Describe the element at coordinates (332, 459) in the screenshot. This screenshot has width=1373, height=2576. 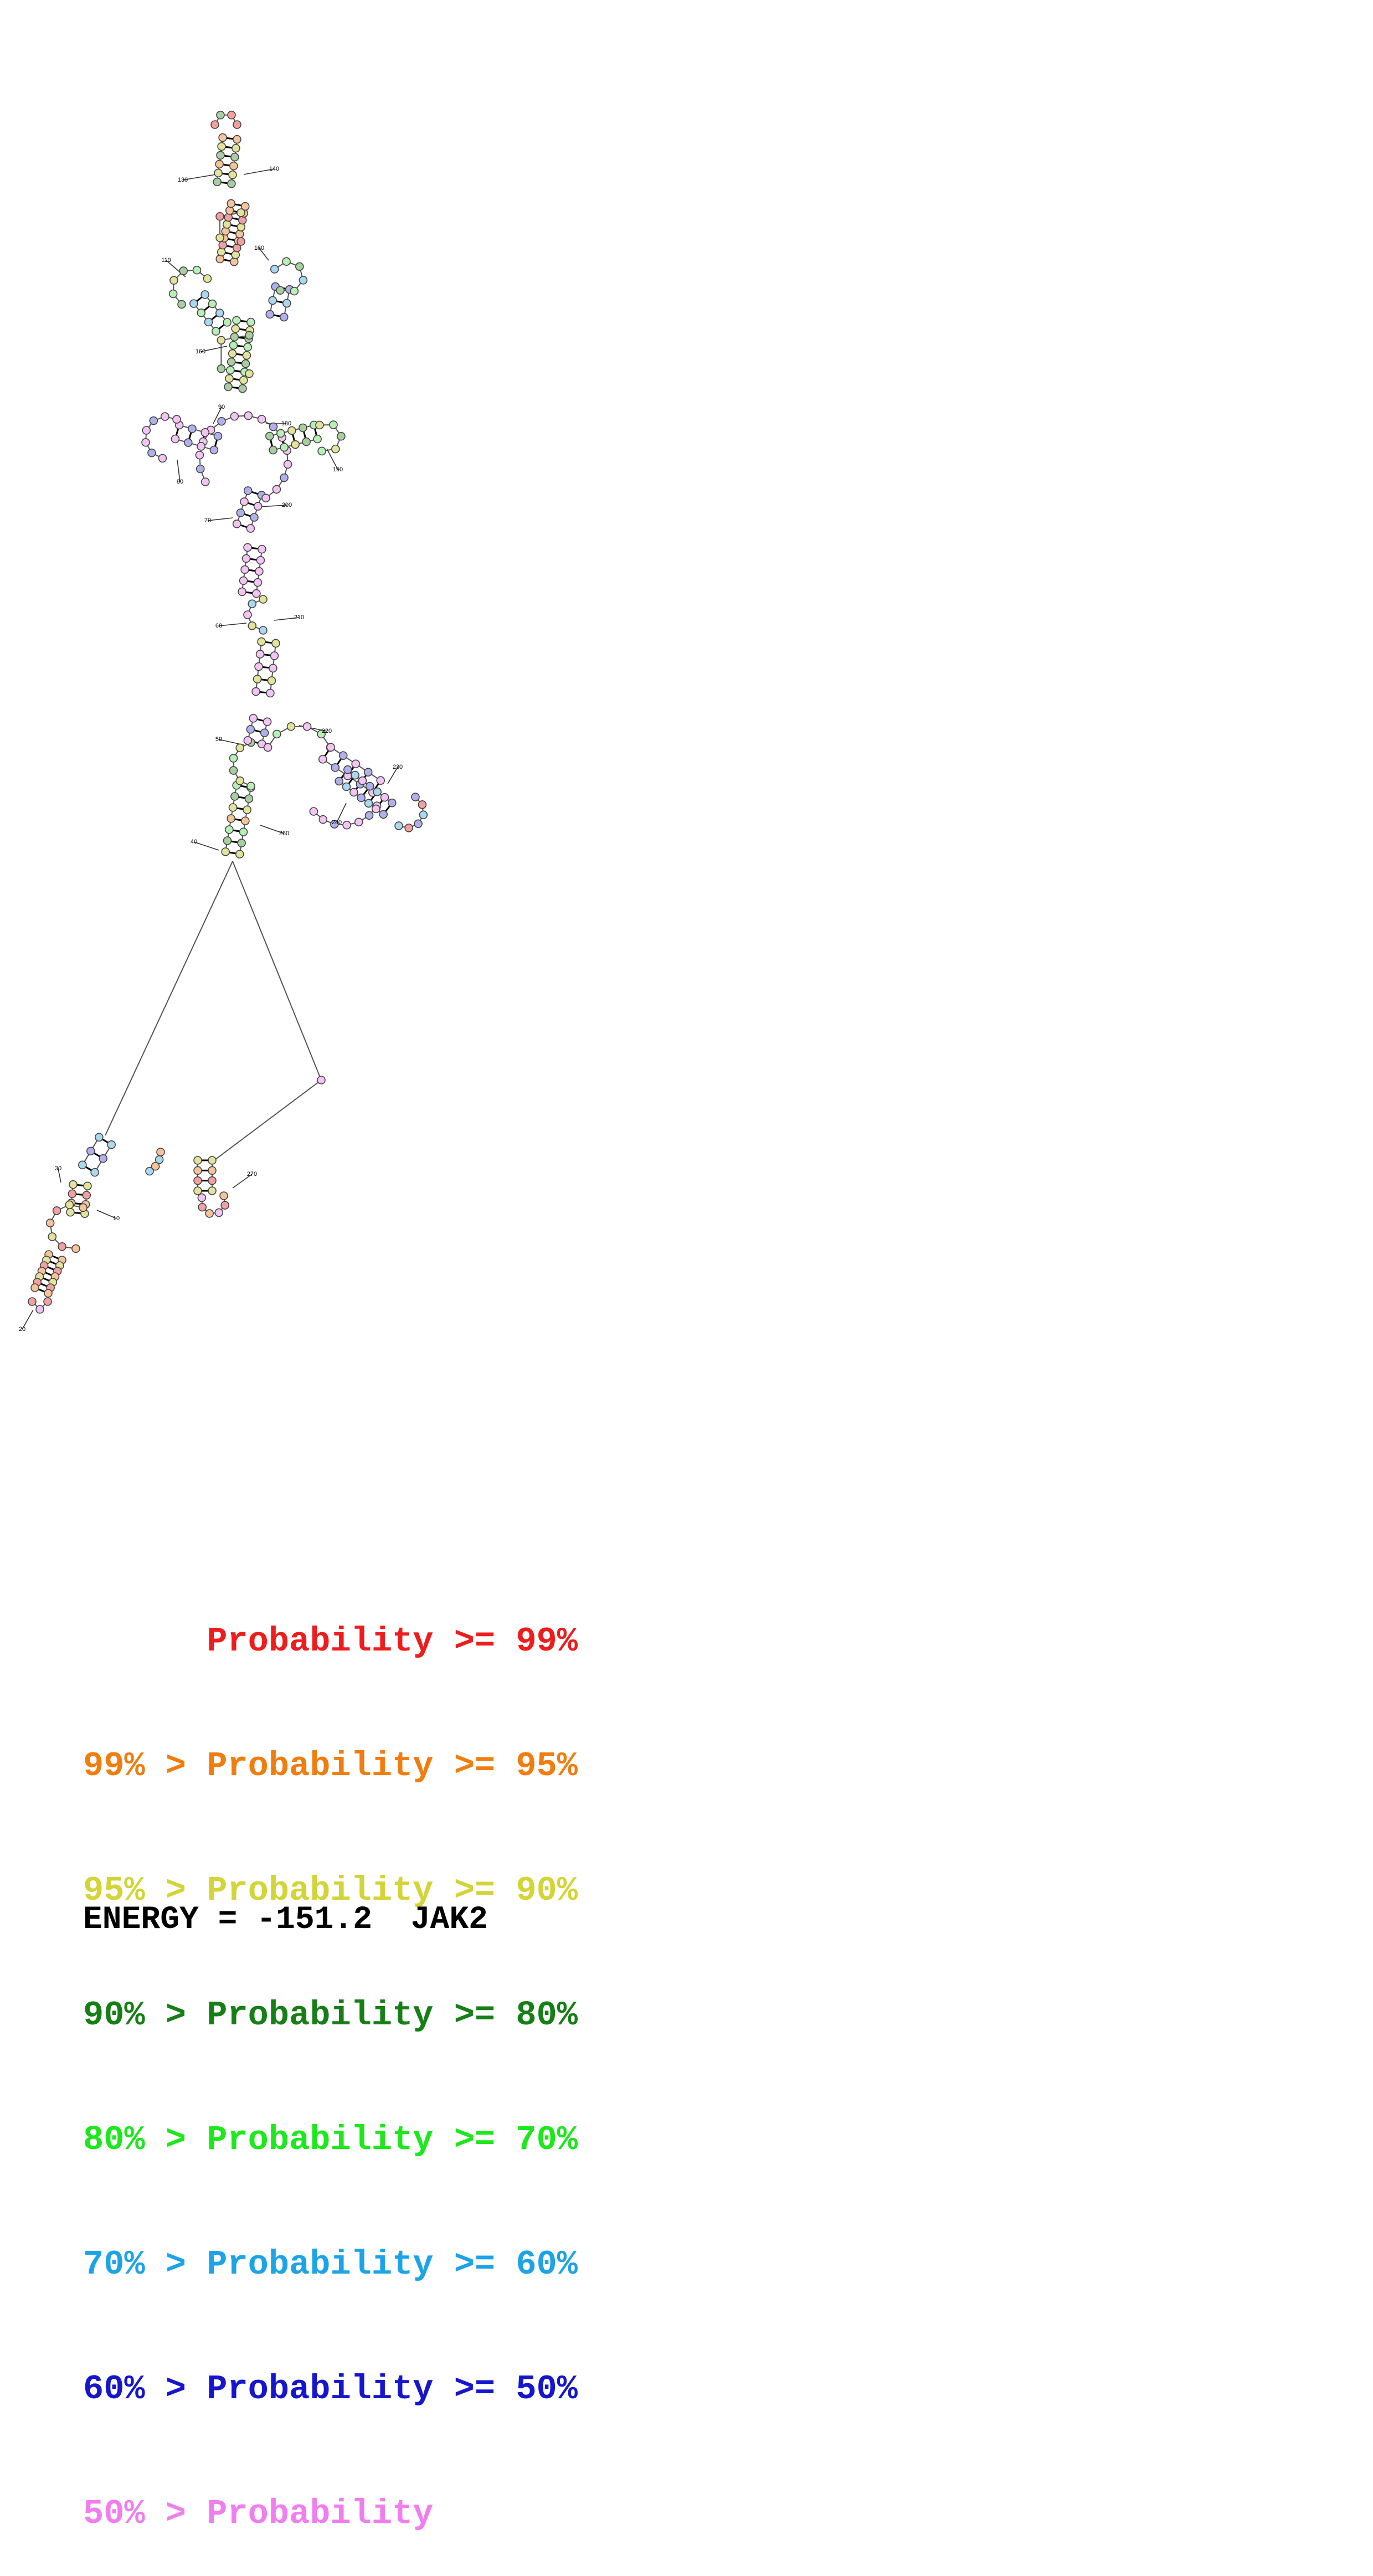
I see `pos-label-190-tick` at that location.